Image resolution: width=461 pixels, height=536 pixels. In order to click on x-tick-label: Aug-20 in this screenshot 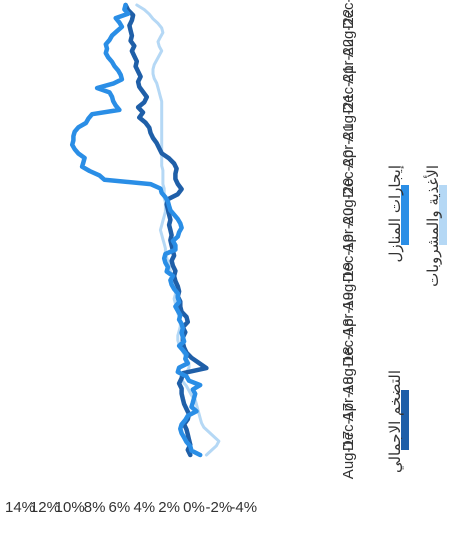, I will do `click(348, 202)`.